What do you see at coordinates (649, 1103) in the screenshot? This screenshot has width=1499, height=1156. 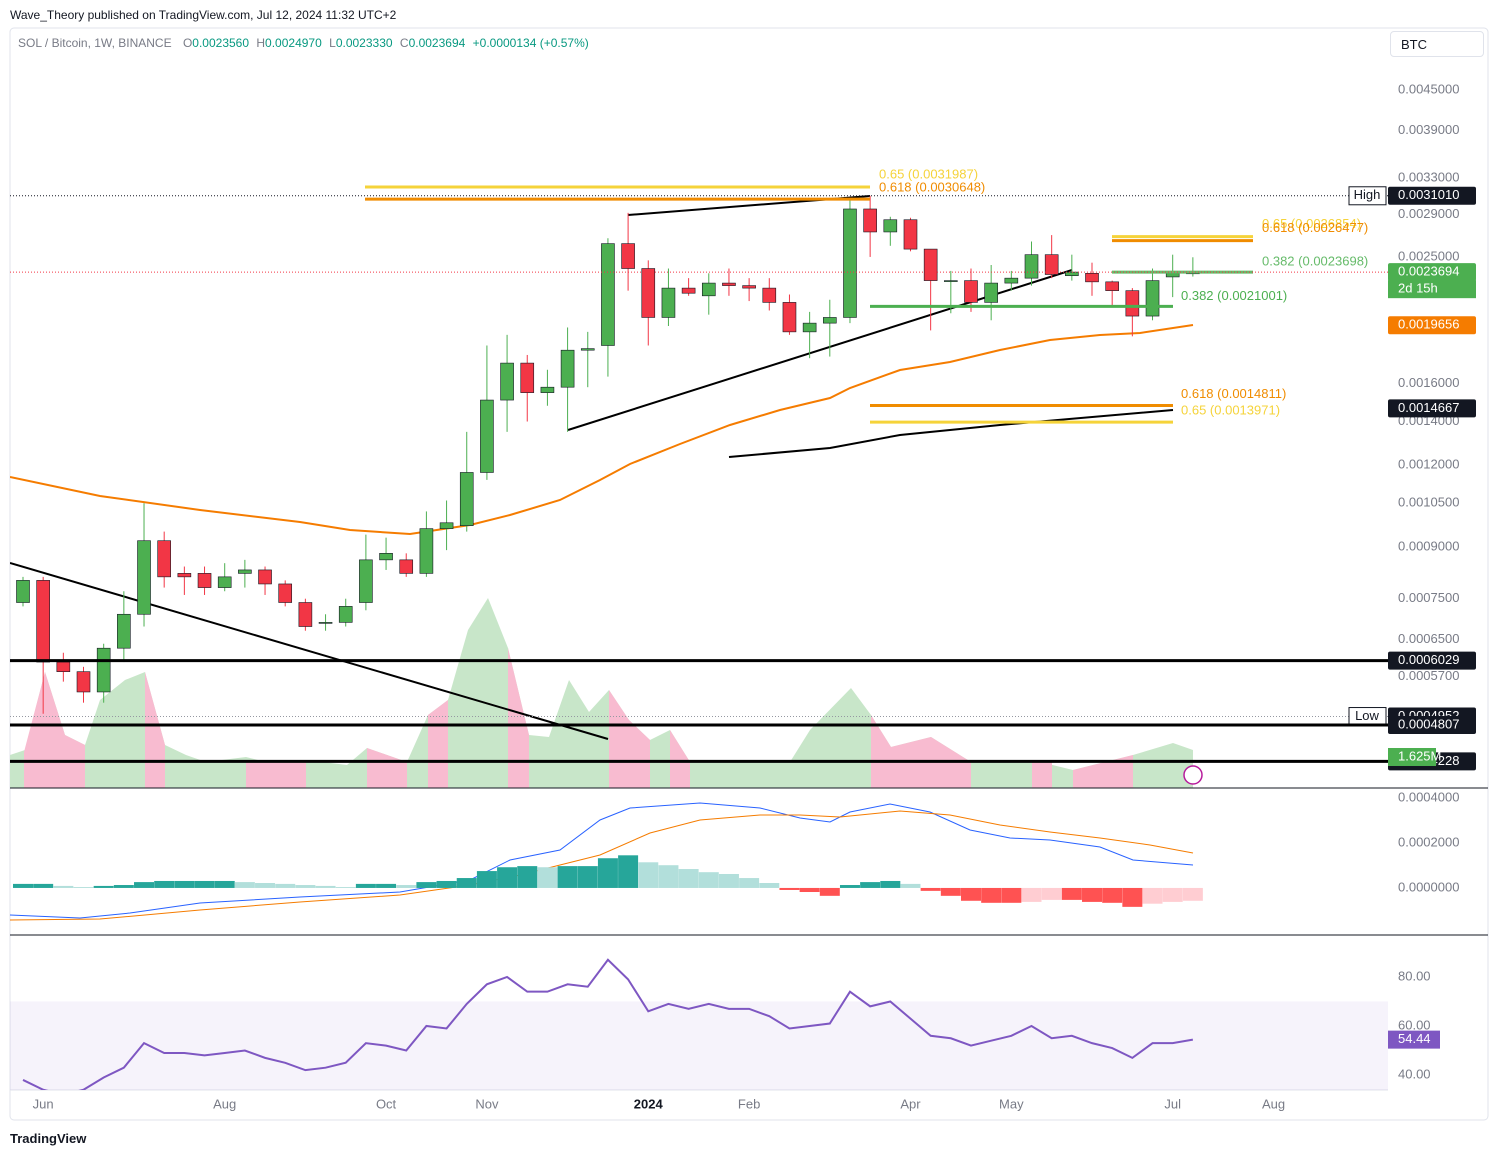 I see `x-tick-label: 2024` at bounding box center [649, 1103].